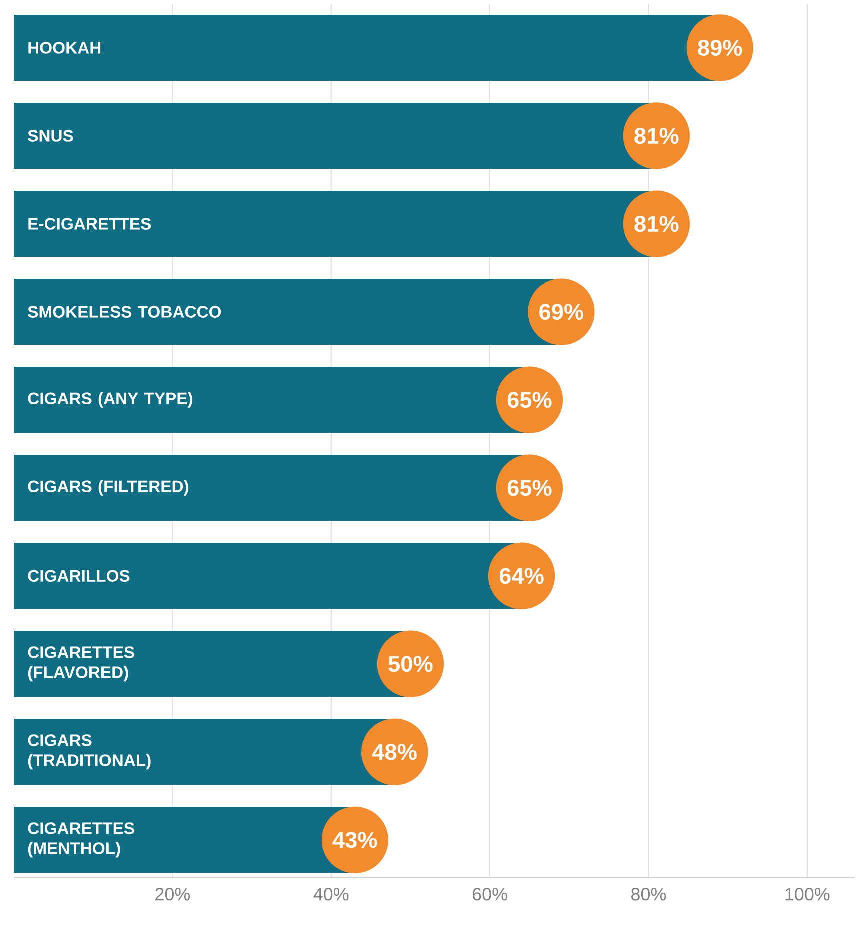 This screenshot has width=864, height=946. I want to click on y-tick-label: CIGARETTES (FLAVORED), so click(81, 664).